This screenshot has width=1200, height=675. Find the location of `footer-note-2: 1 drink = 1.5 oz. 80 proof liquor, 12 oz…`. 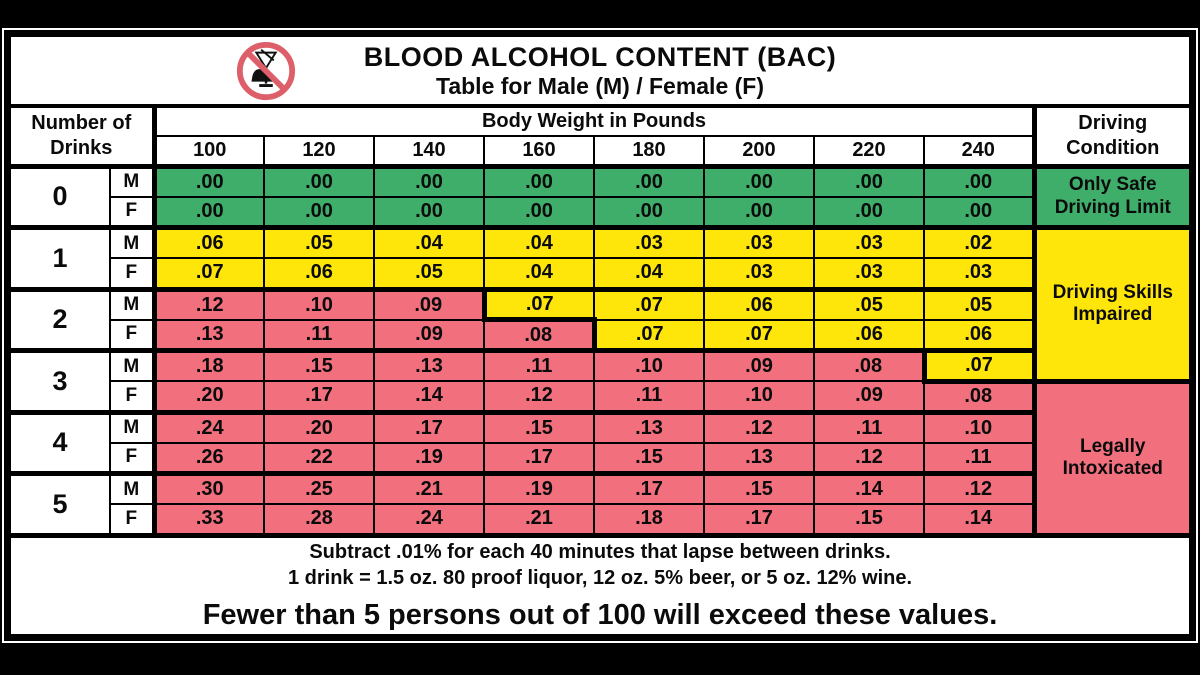

footer-note-2: 1 drink = 1.5 oz. 80 proof liquor, 12 oz… is located at coordinates (600, 578).